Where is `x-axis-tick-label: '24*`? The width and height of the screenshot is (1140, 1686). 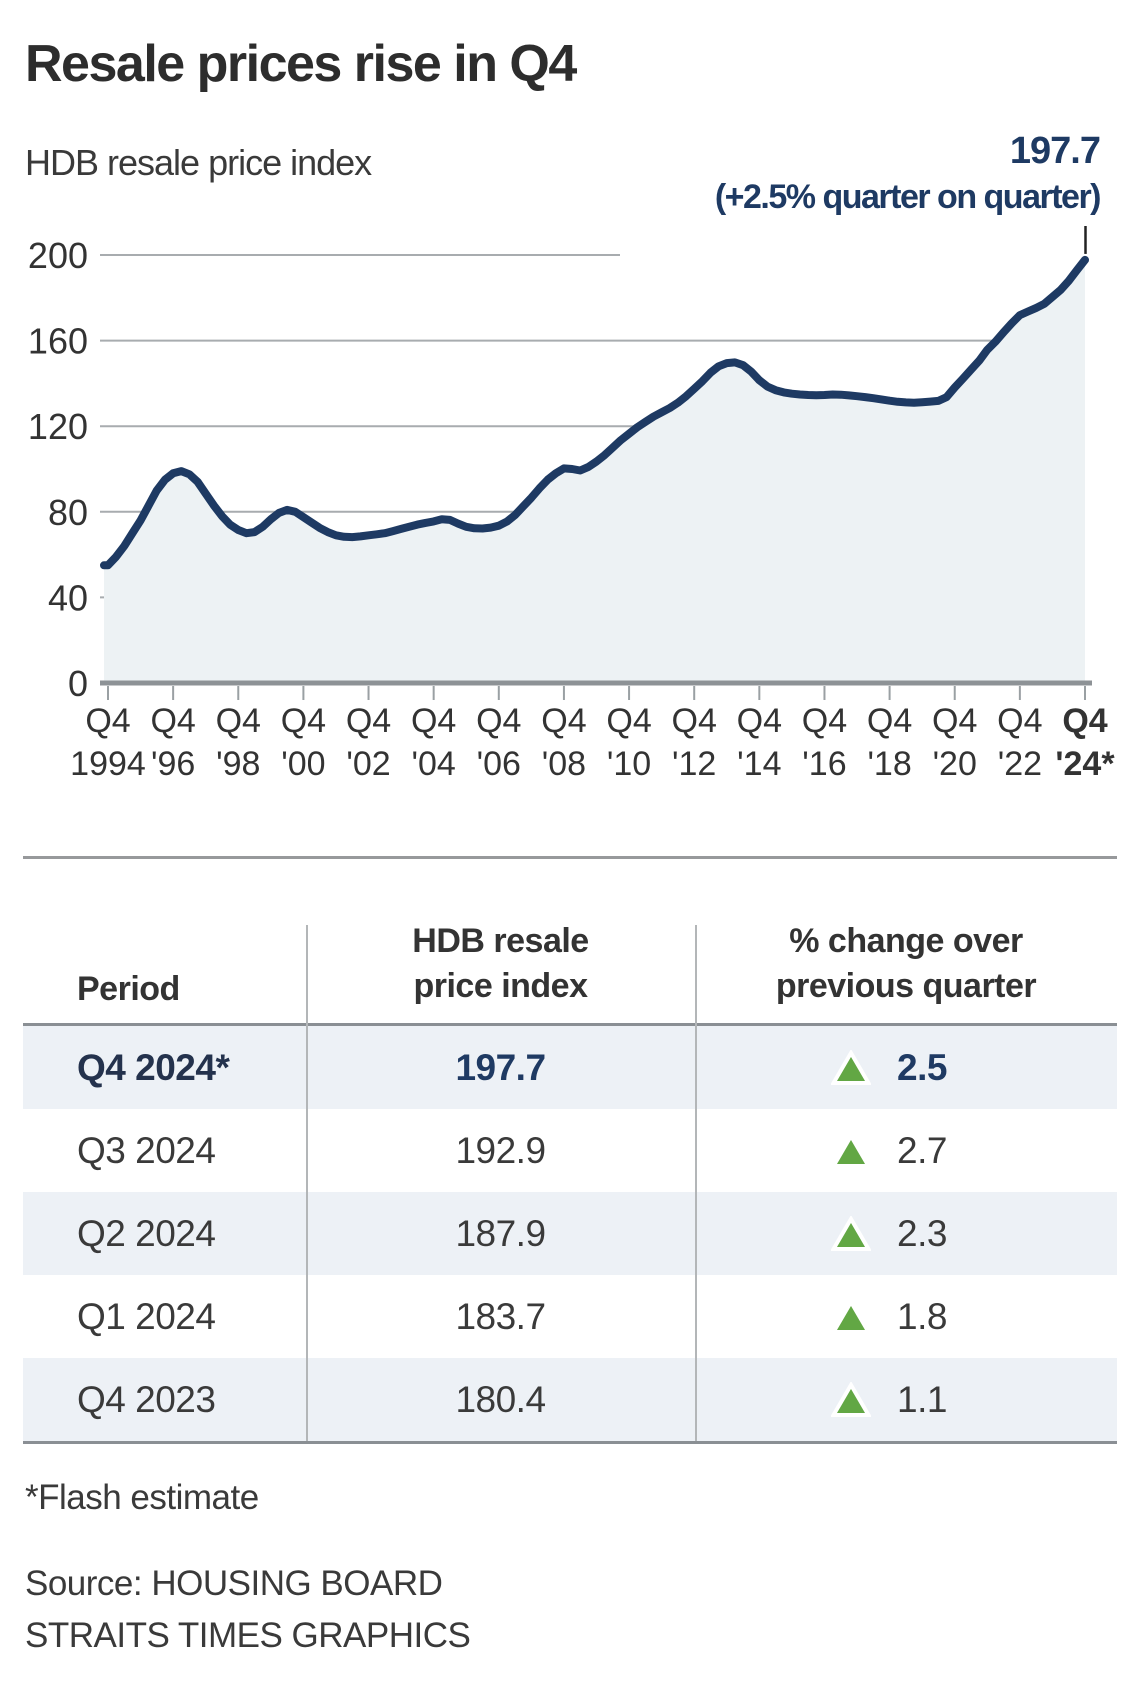
x-axis-tick-label: '24* is located at coordinates (1085, 764).